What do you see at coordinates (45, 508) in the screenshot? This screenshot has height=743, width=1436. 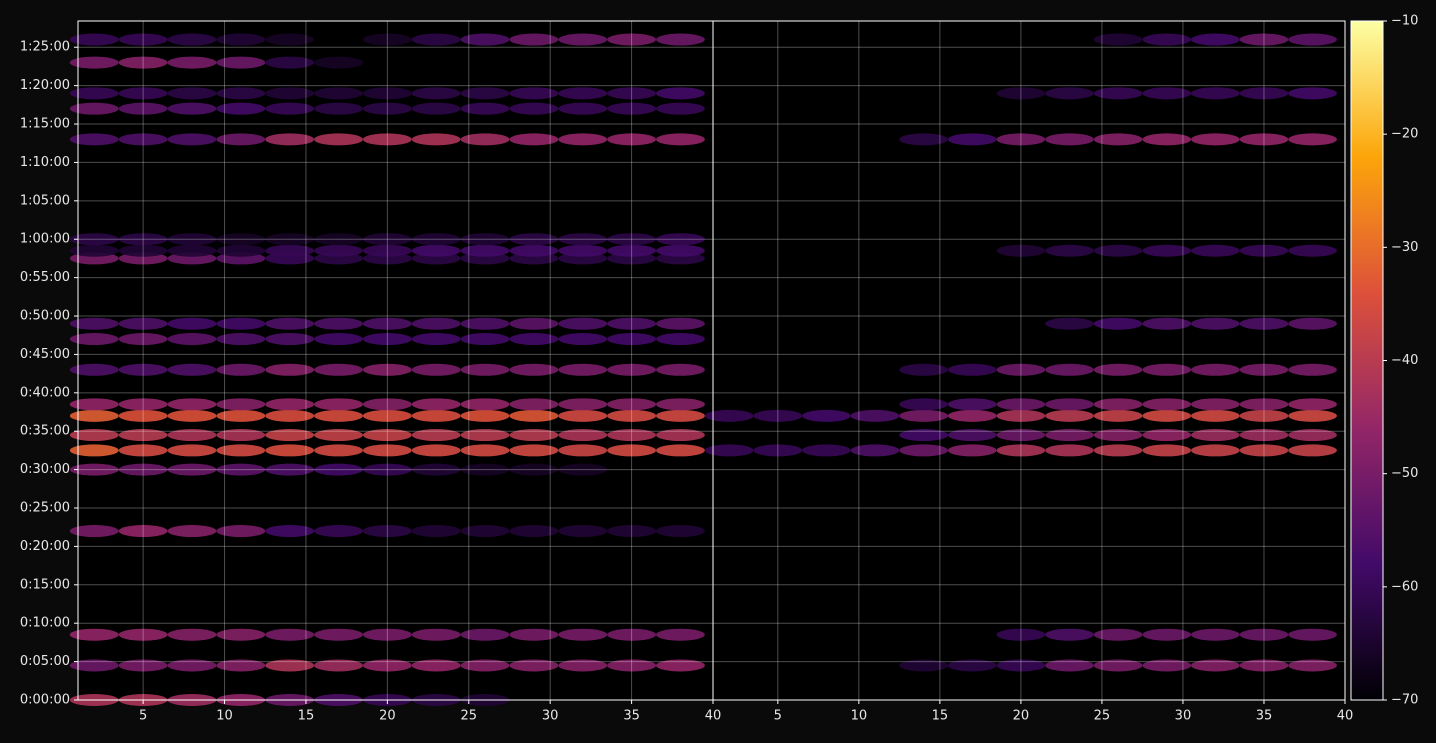 I see `y-tick-label: 0:25:00` at bounding box center [45, 508].